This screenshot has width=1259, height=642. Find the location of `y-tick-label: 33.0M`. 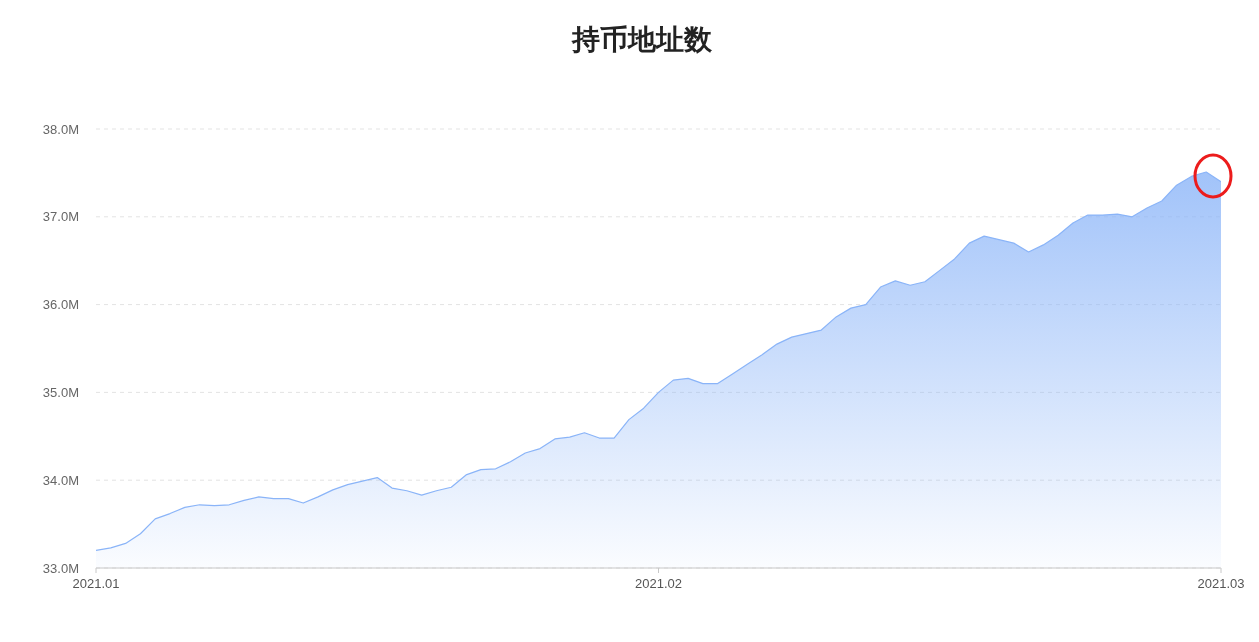

y-tick-label: 33.0M is located at coordinates (60, 568).